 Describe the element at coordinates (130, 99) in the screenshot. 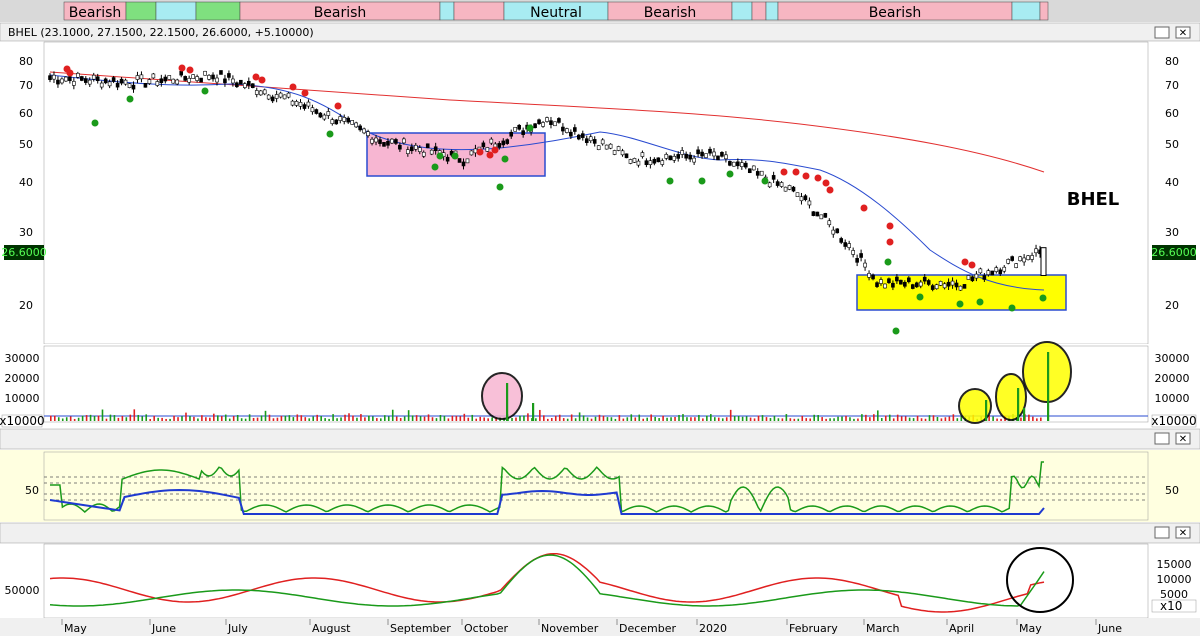

I see `buy-signal-dot` at that location.